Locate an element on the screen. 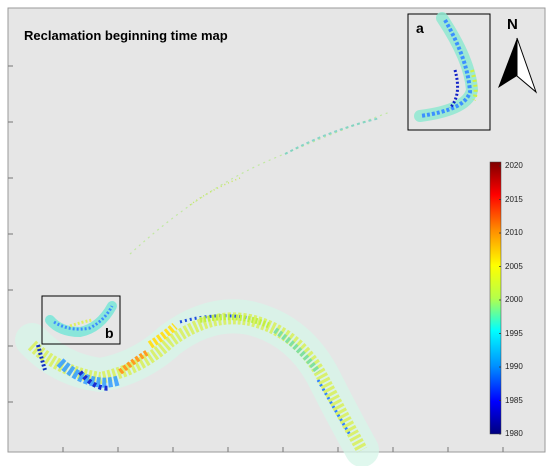 The width and height of the screenshot is (550, 471). north-arrow is located at coordinates (518, 65).